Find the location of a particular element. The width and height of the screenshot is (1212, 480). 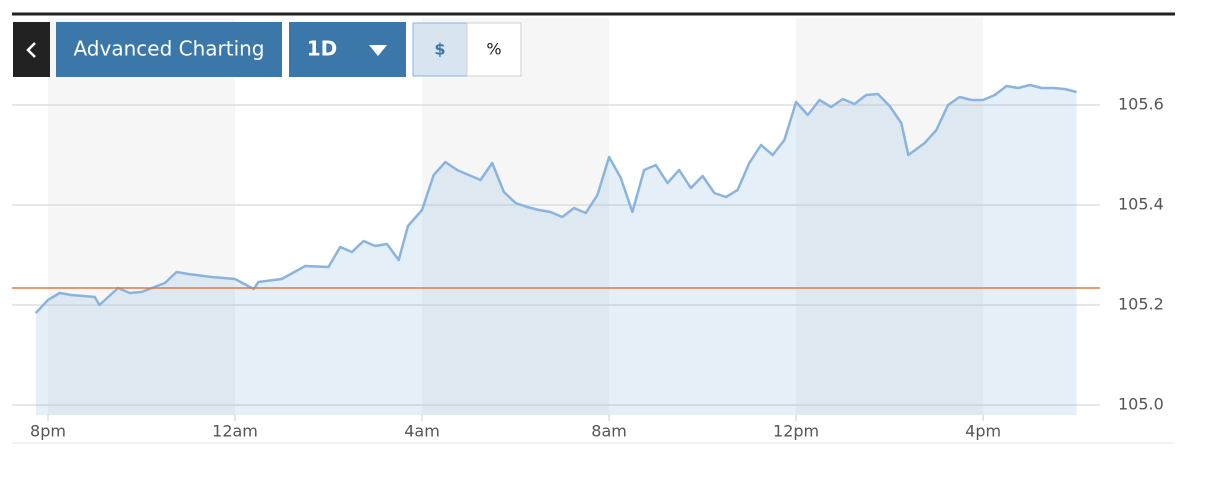

back-icon is located at coordinates (31, 50).